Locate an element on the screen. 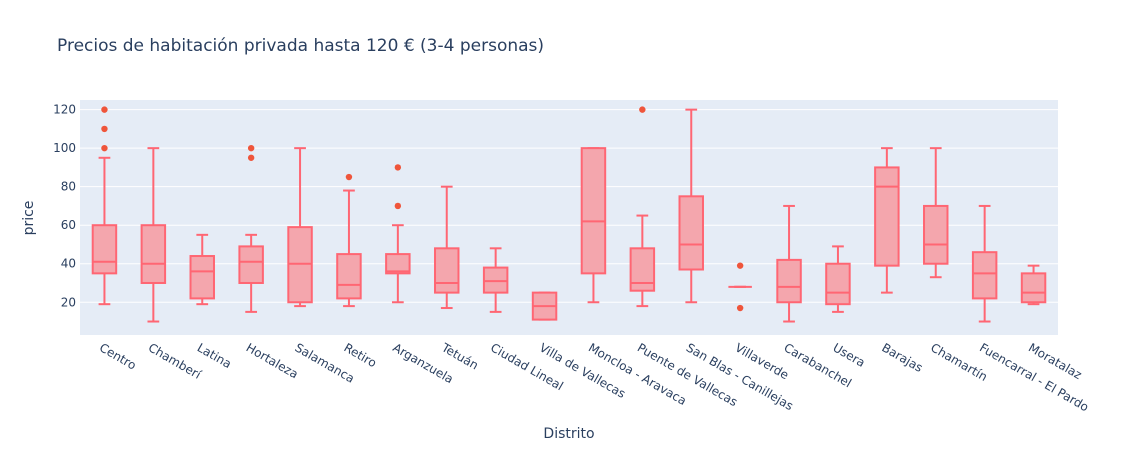  y-tick-label-80: 80 is located at coordinates (68, 187).